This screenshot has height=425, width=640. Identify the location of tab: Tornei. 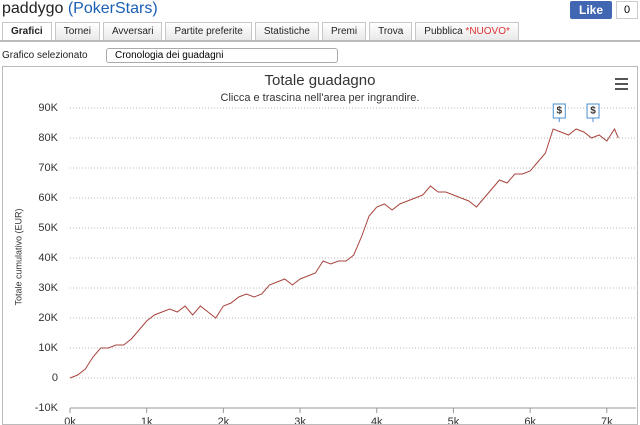
(77, 32).